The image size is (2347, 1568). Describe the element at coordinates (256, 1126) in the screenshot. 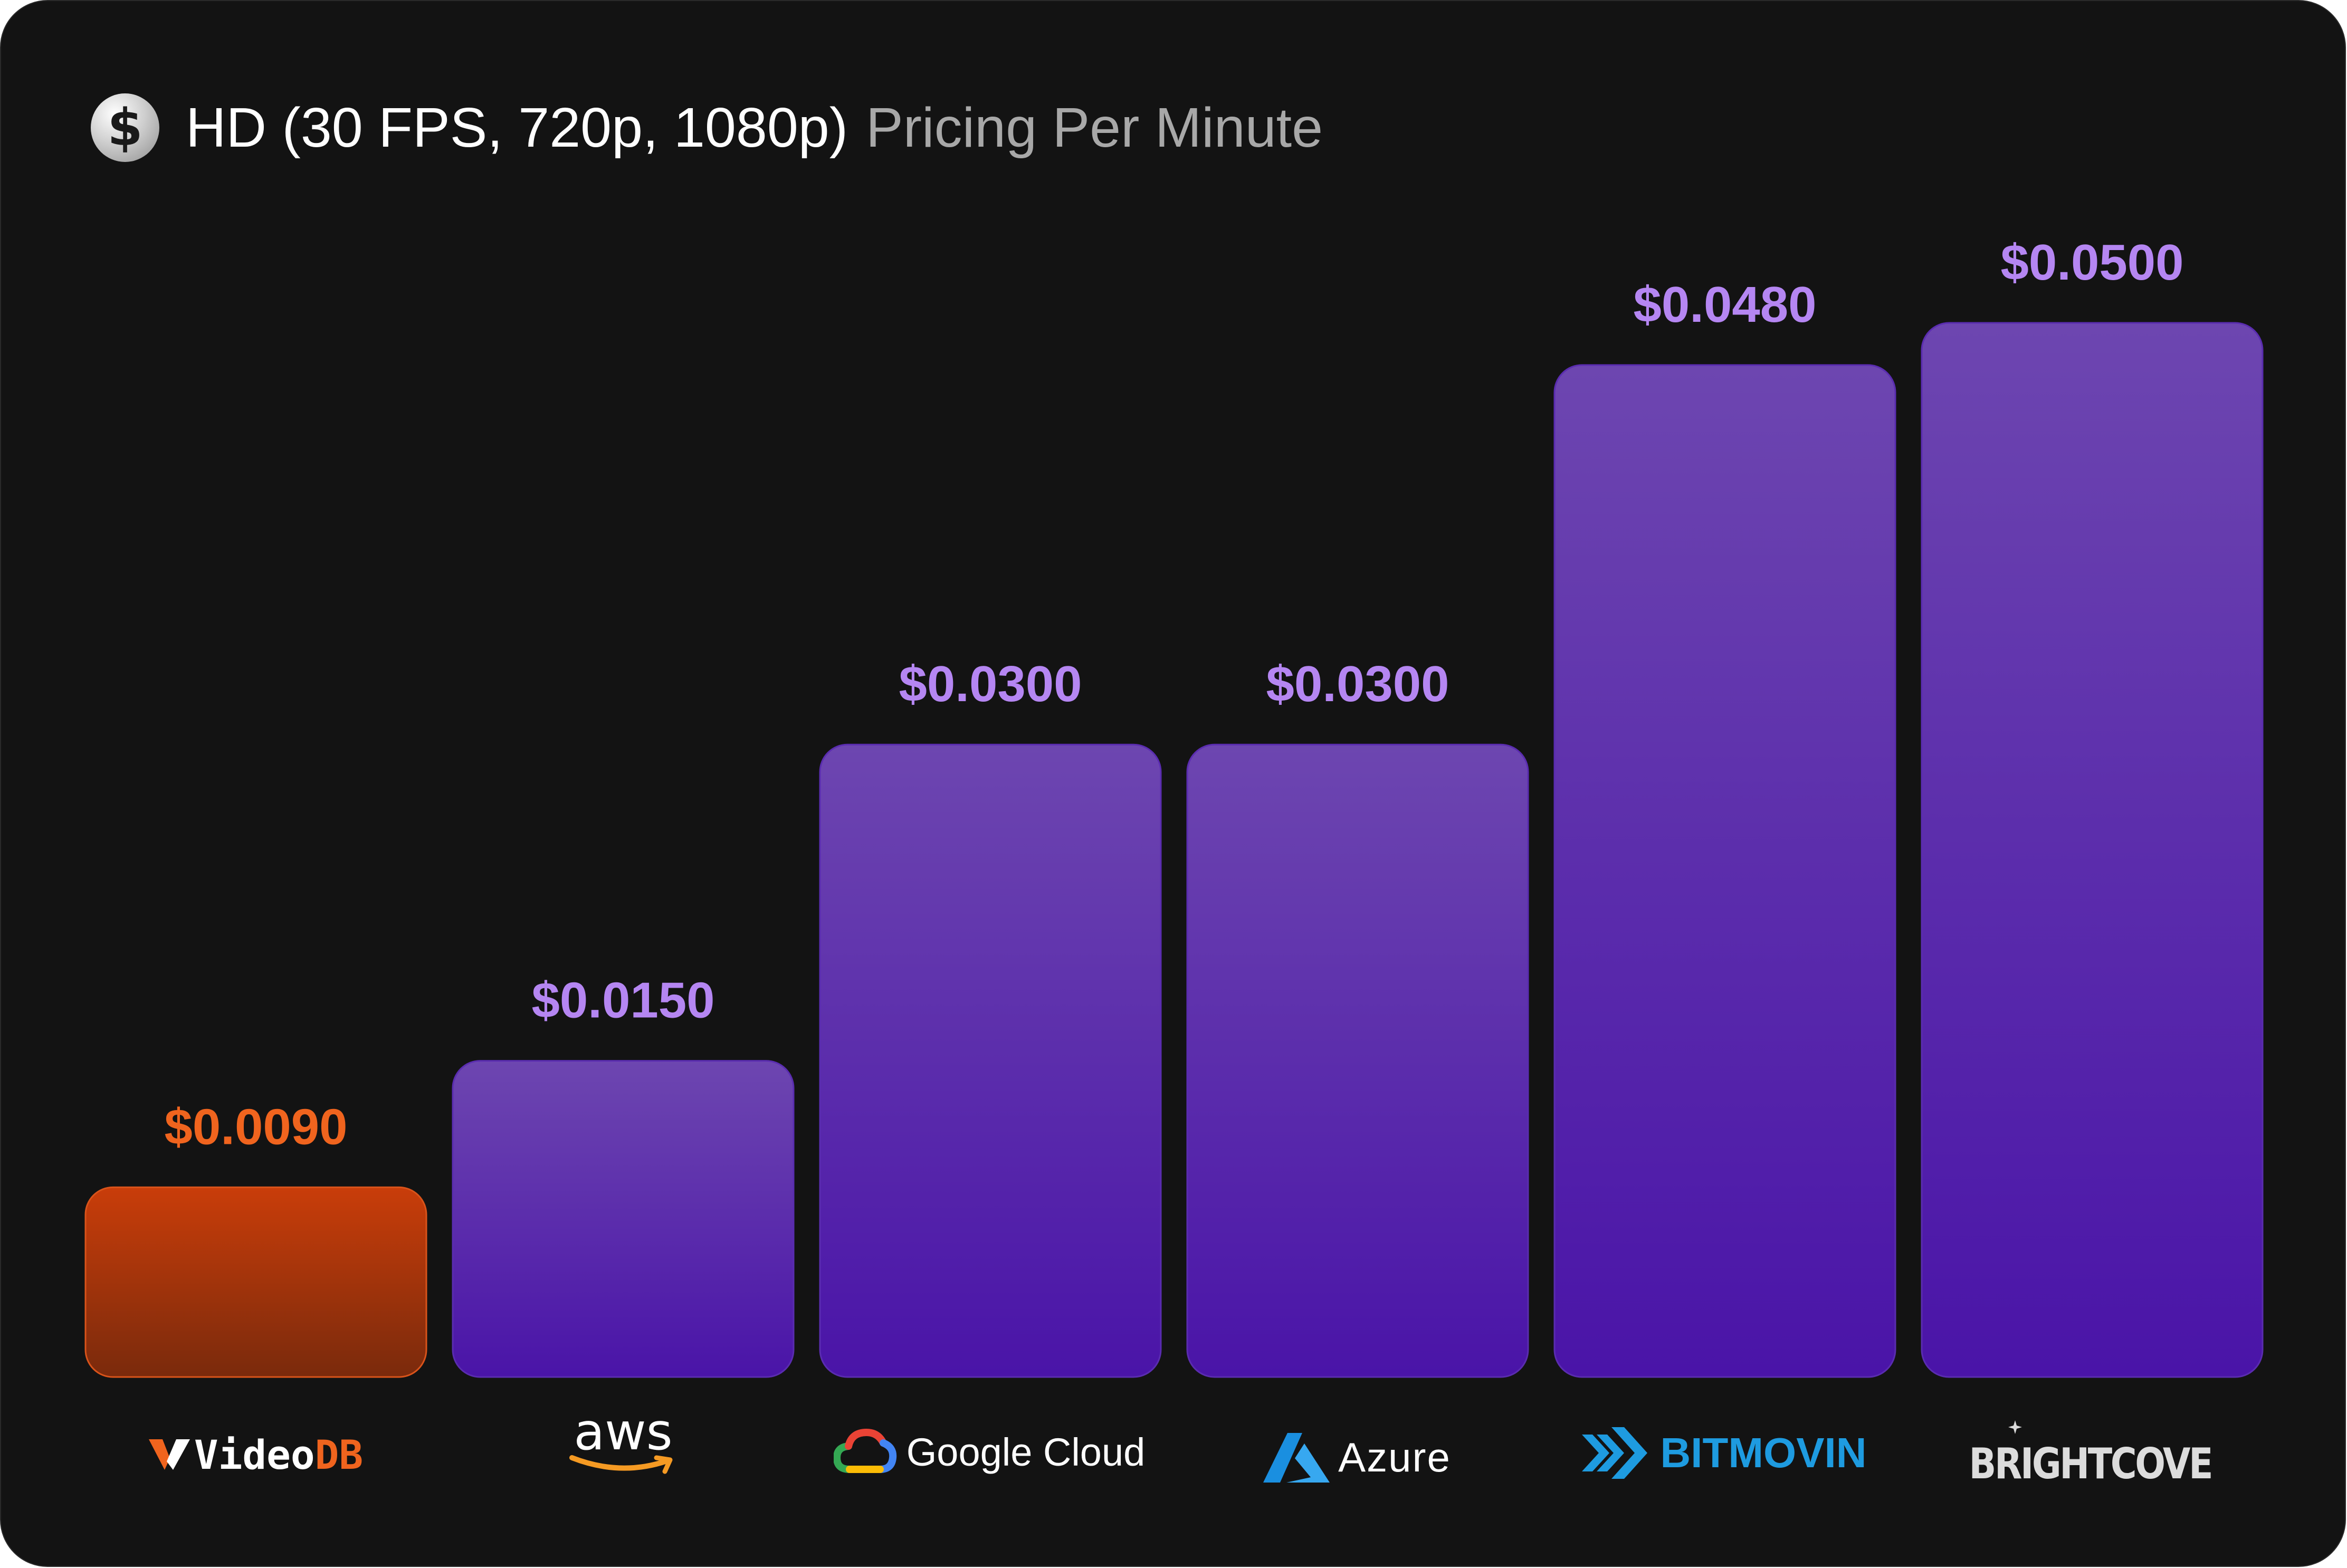

I see `bar-value-label: $0.0090` at that location.